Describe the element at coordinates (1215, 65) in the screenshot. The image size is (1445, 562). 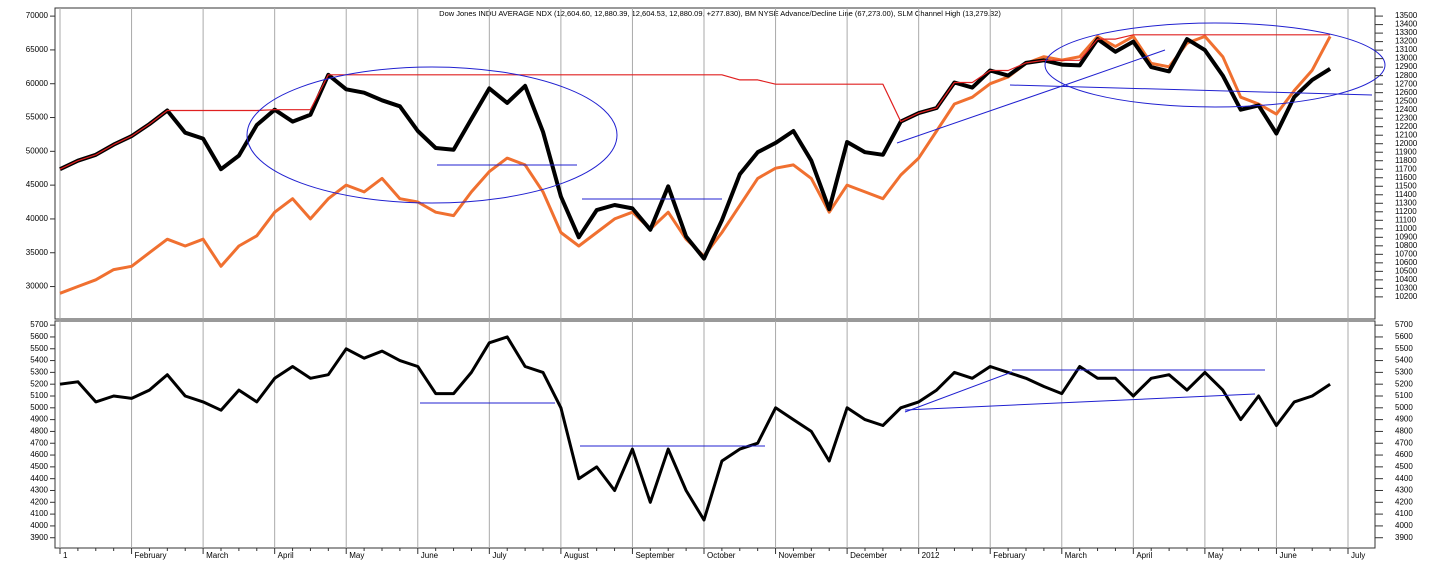
I see `ellipse` at that location.